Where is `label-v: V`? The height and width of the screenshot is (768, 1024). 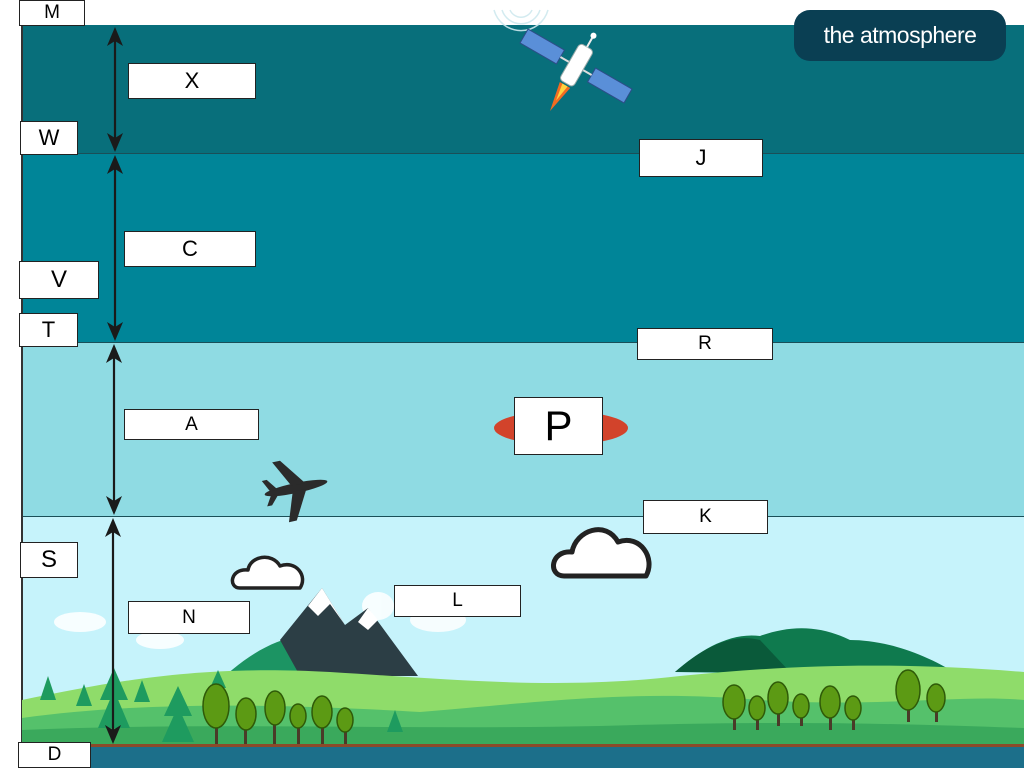 label-v: V is located at coordinates (59, 280).